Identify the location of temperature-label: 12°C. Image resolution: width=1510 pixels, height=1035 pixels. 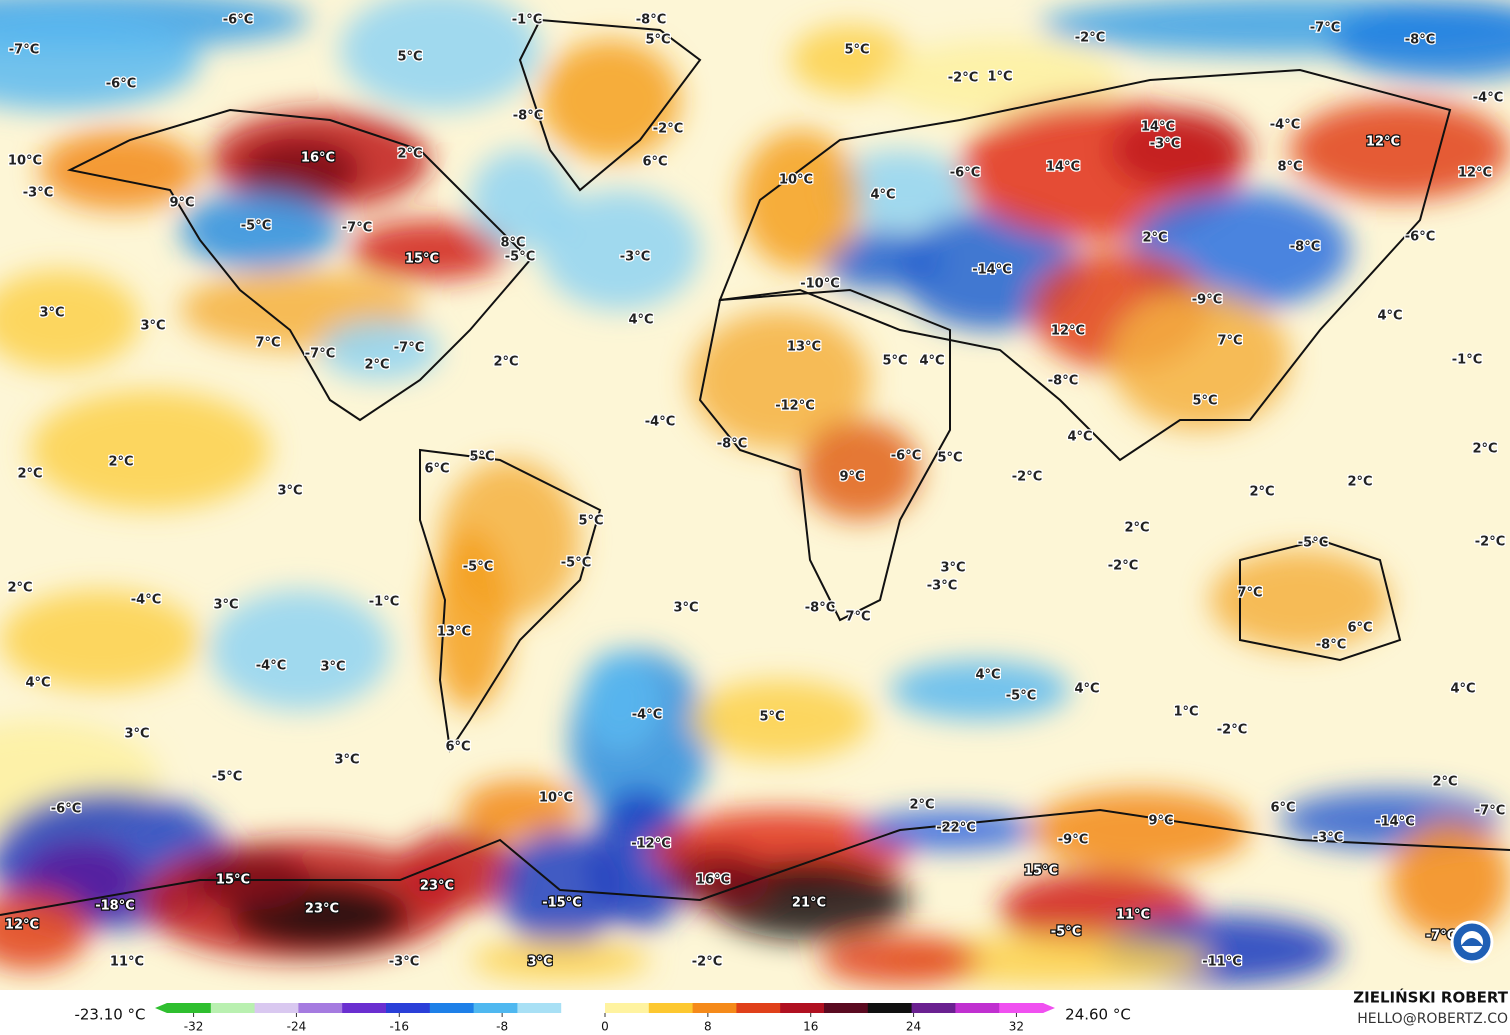
(1383, 142).